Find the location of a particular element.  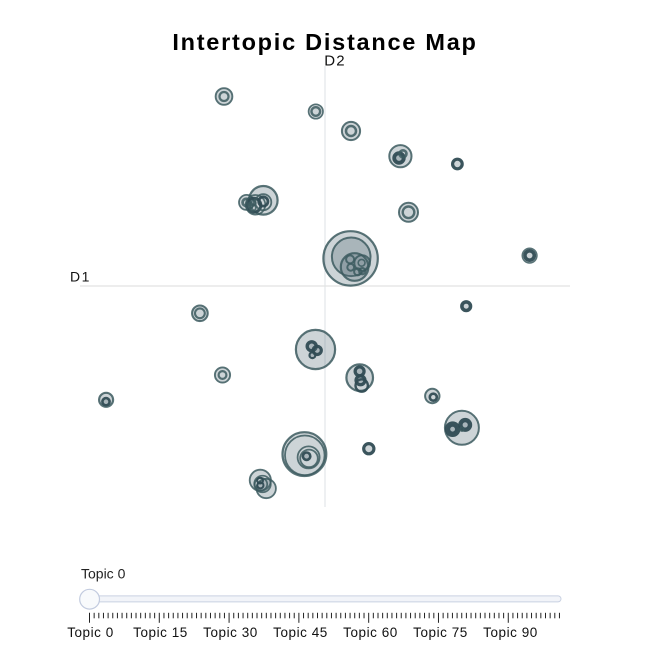

svg-text: Topic 15 is located at coordinates (160, 632).